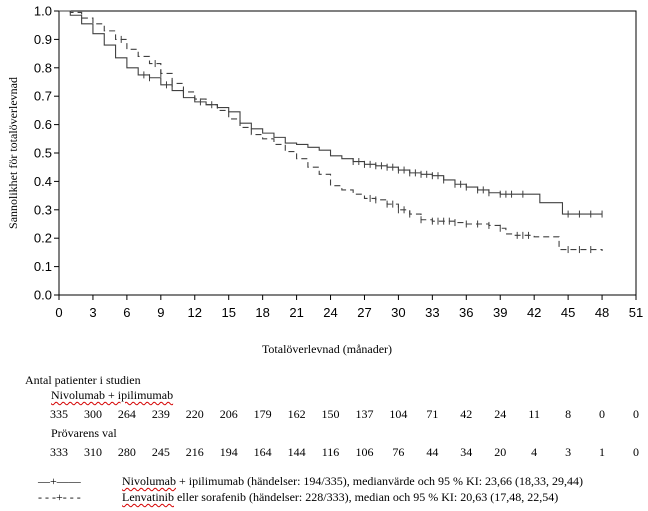  What do you see at coordinates (43, 266) in the screenshot?
I see `y-tick-label-1: 0.1` at bounding box center [43, 266].